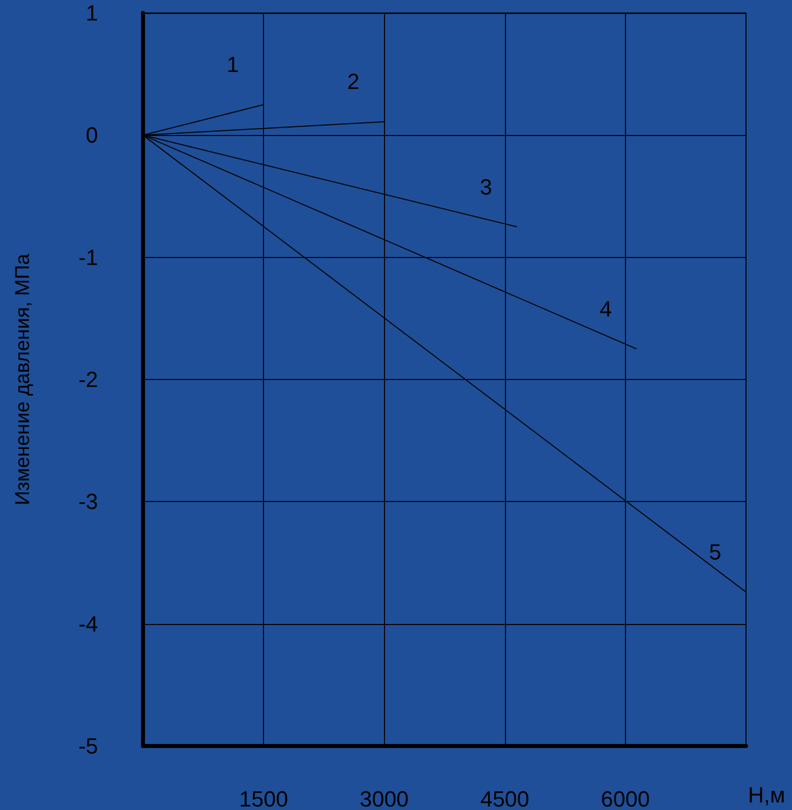 Image resolution: width=792 pixels, height=810 pixels. What do you see at coordinates (486, 187) in the screenshot?
I see `series-label: 3` at bounding box center [486, 187].